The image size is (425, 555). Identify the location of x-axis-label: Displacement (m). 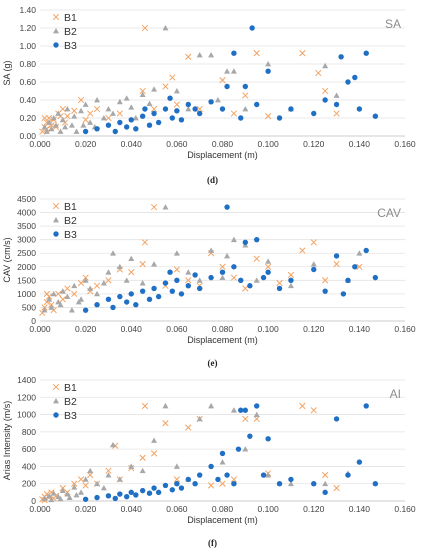
(222, 340).